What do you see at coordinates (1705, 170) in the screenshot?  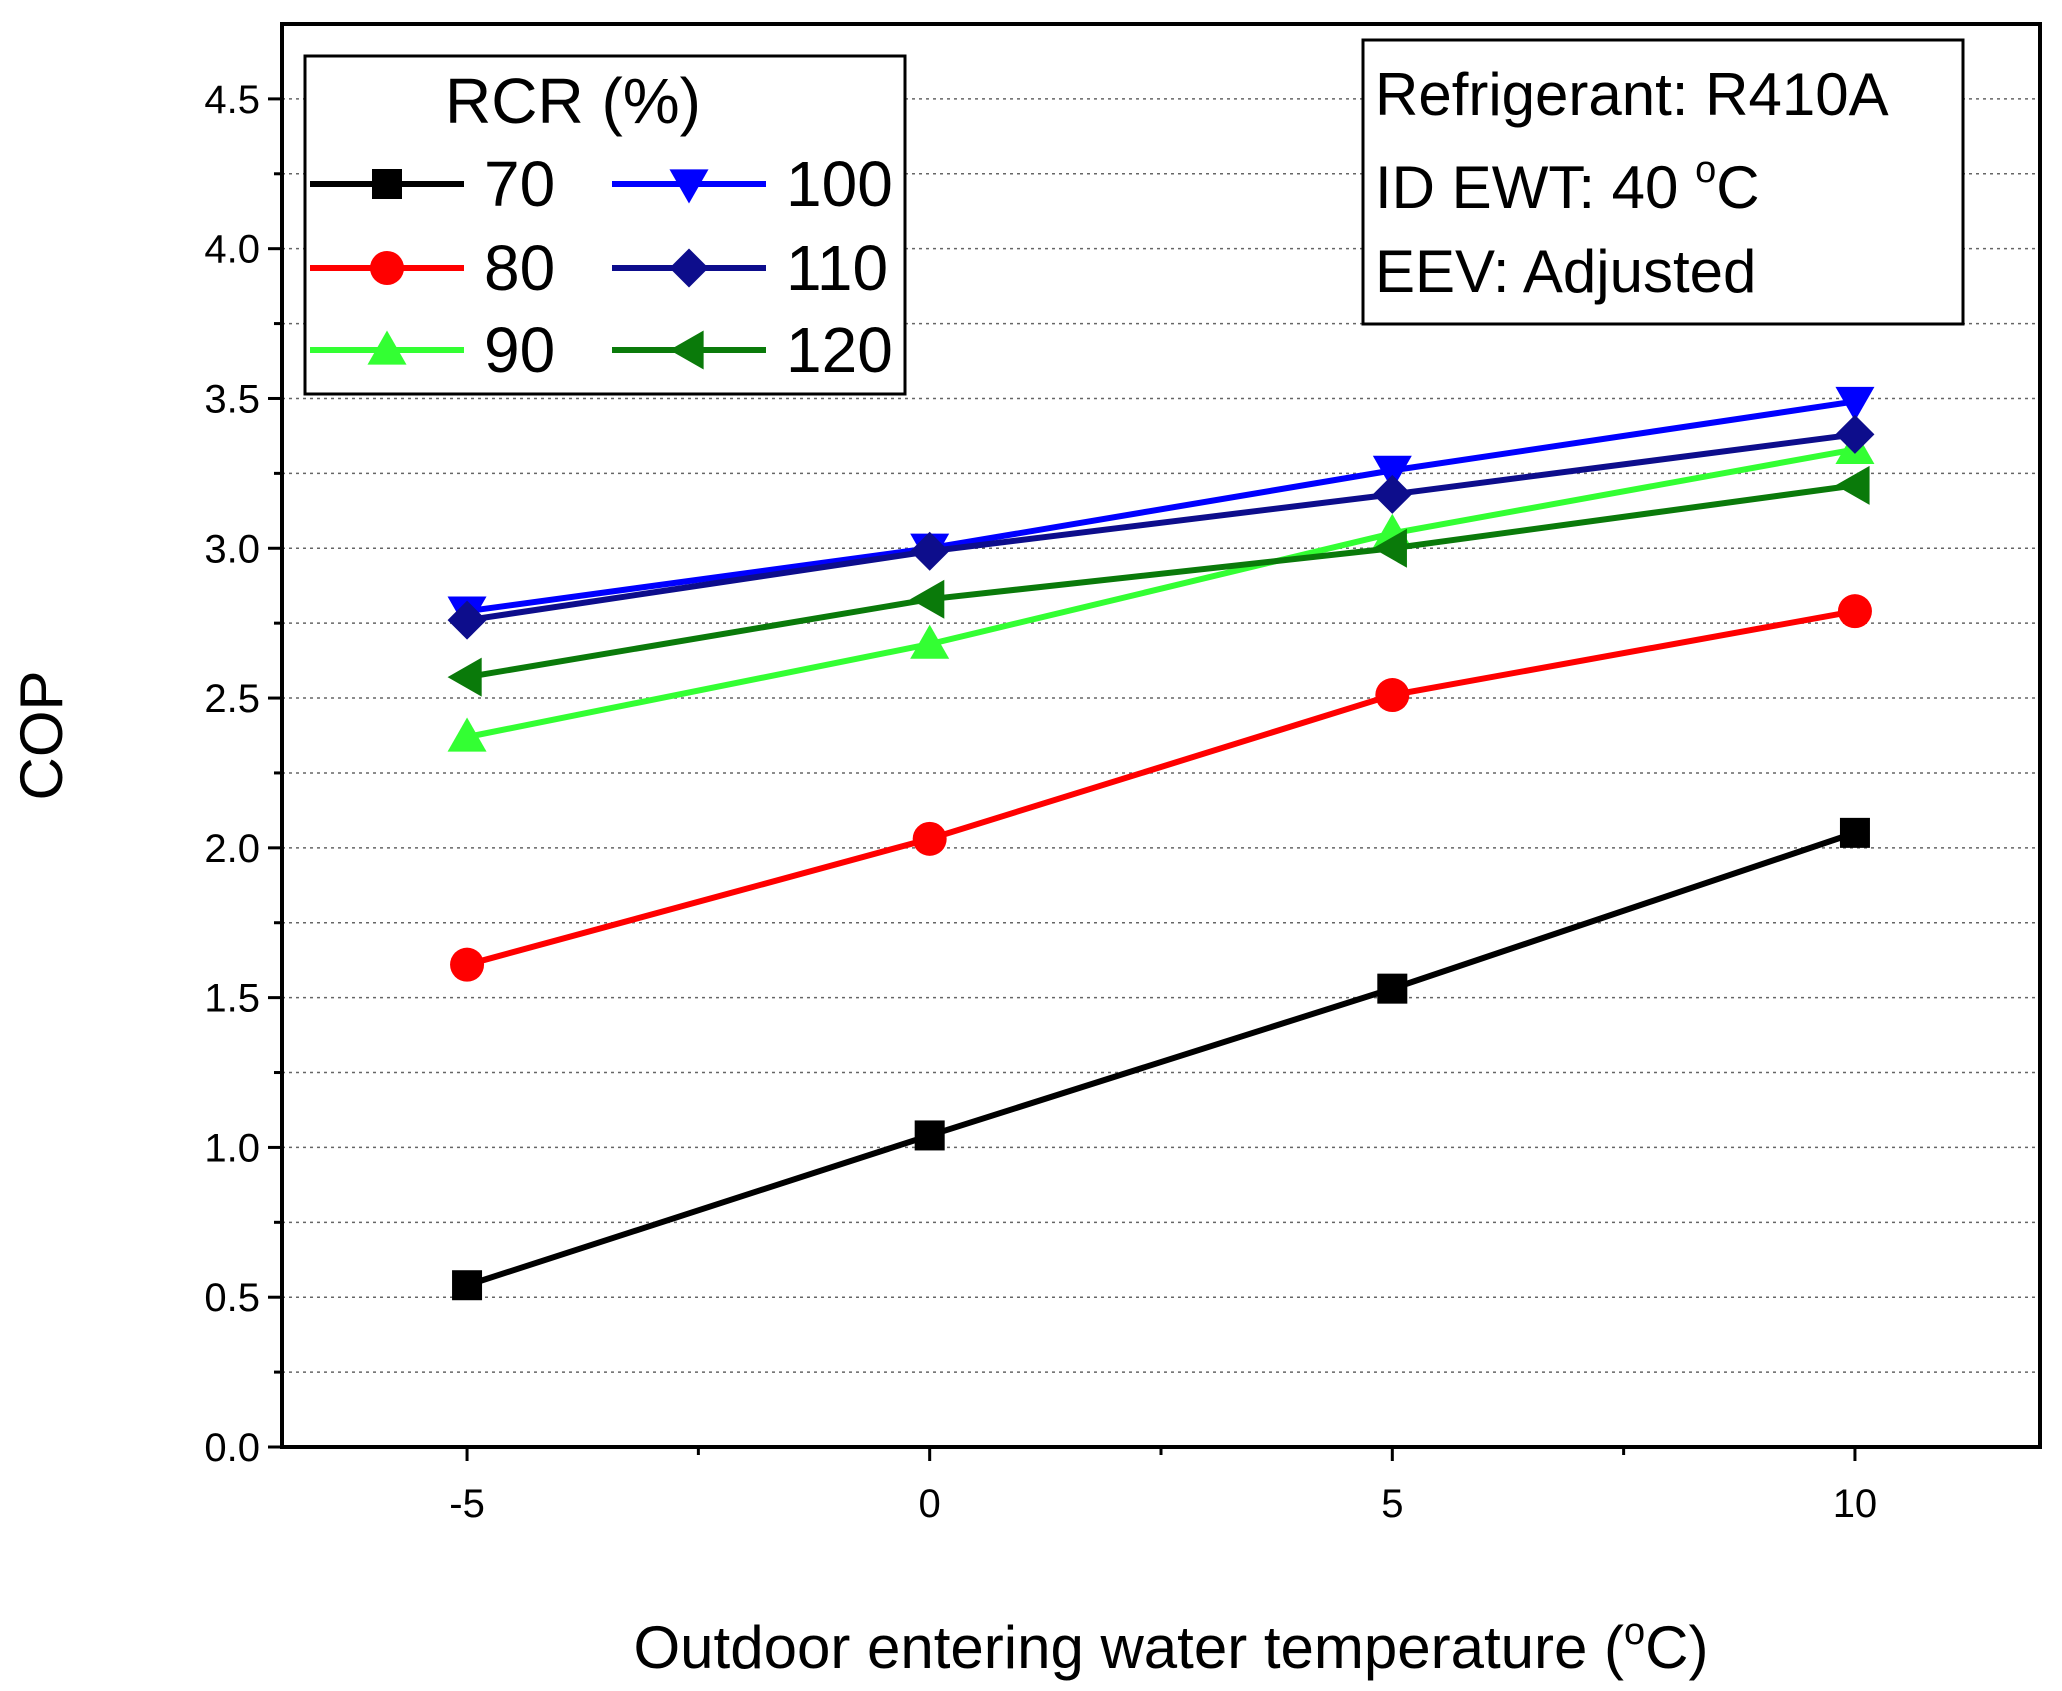 I see `info-ewt-sup: o` at bounding box center [1705, 170].